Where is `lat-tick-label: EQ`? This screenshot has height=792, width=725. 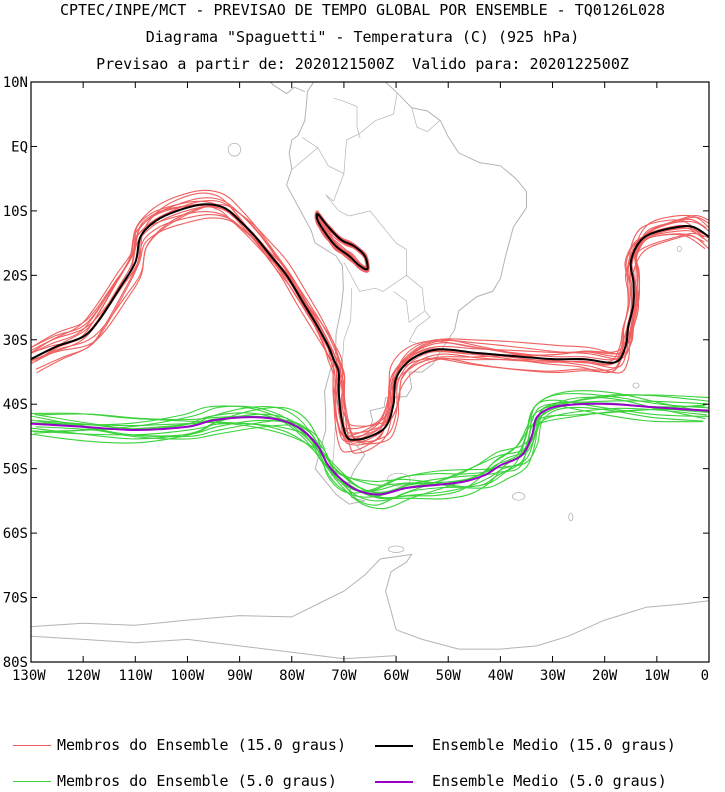 lat-tick-label: EQ is located at coordinates (19, 147).